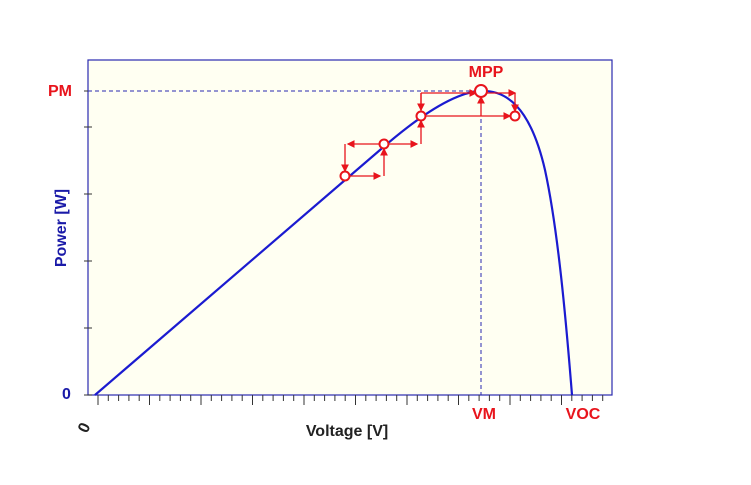 The height and width of the screenshot is (485, 751). I want to click on x-origin: 0, so click(84, 427).